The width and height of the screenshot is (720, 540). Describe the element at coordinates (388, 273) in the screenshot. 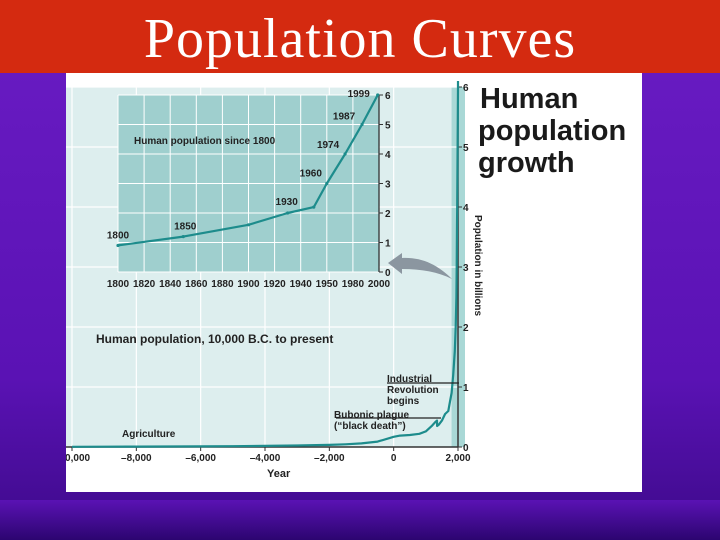

I see `inset-y-tick-label: 0` at that location.